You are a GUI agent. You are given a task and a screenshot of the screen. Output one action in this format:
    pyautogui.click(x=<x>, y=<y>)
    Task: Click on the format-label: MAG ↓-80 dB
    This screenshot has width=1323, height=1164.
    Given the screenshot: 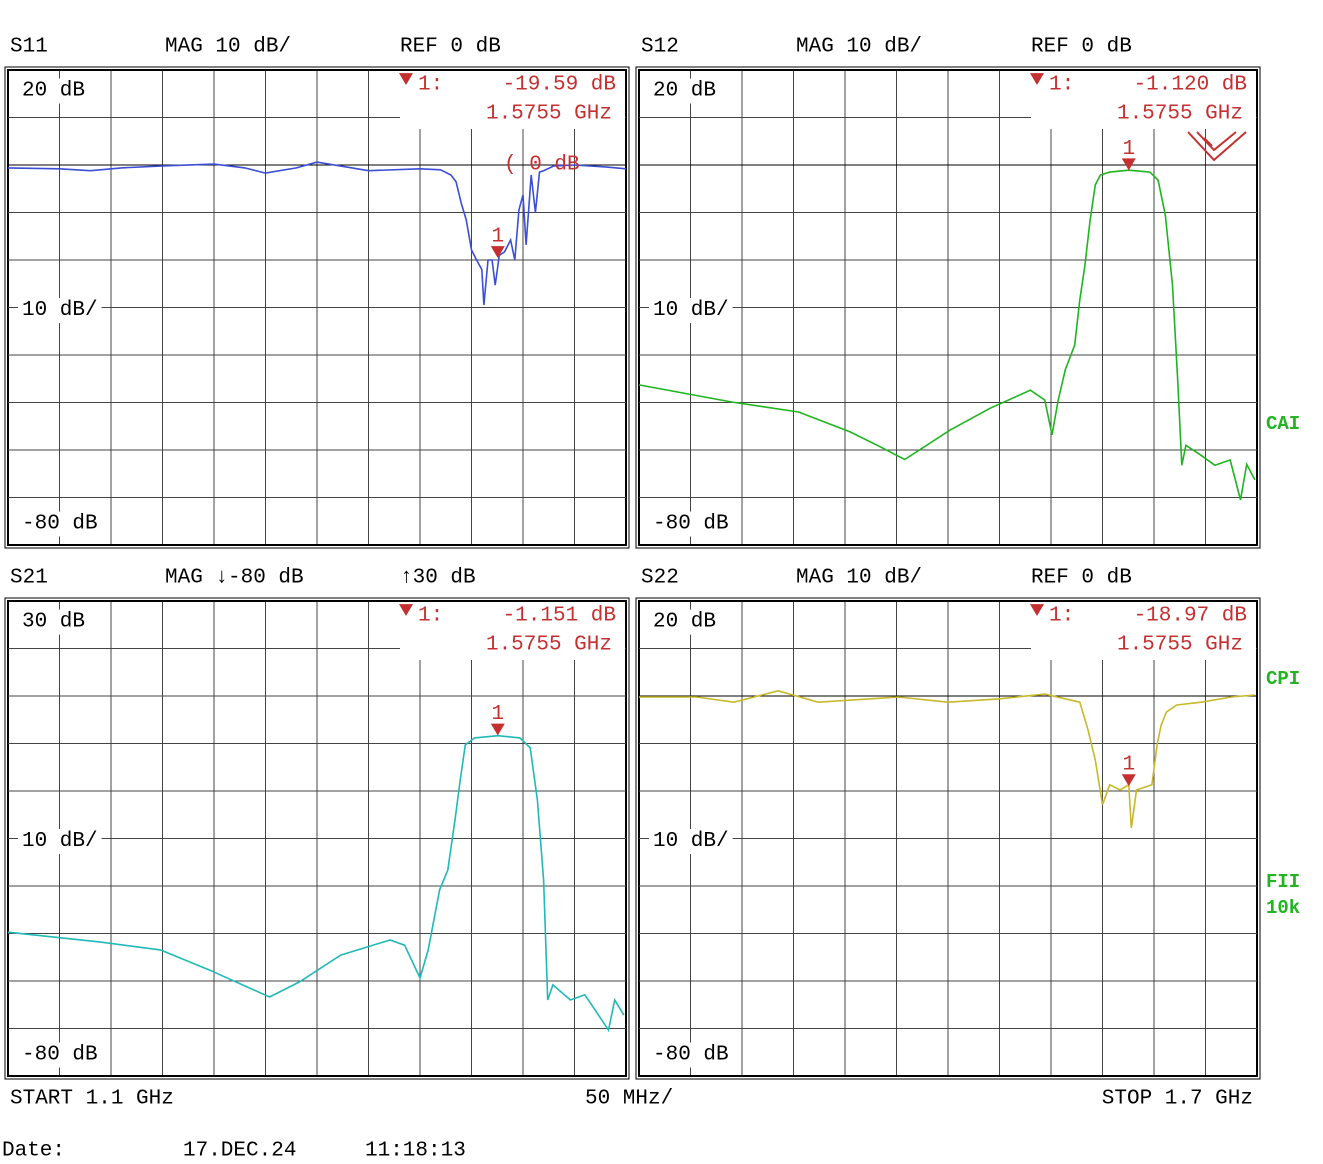 What is the action you would take?
    pyautogui.click(x=234, y=578)
    